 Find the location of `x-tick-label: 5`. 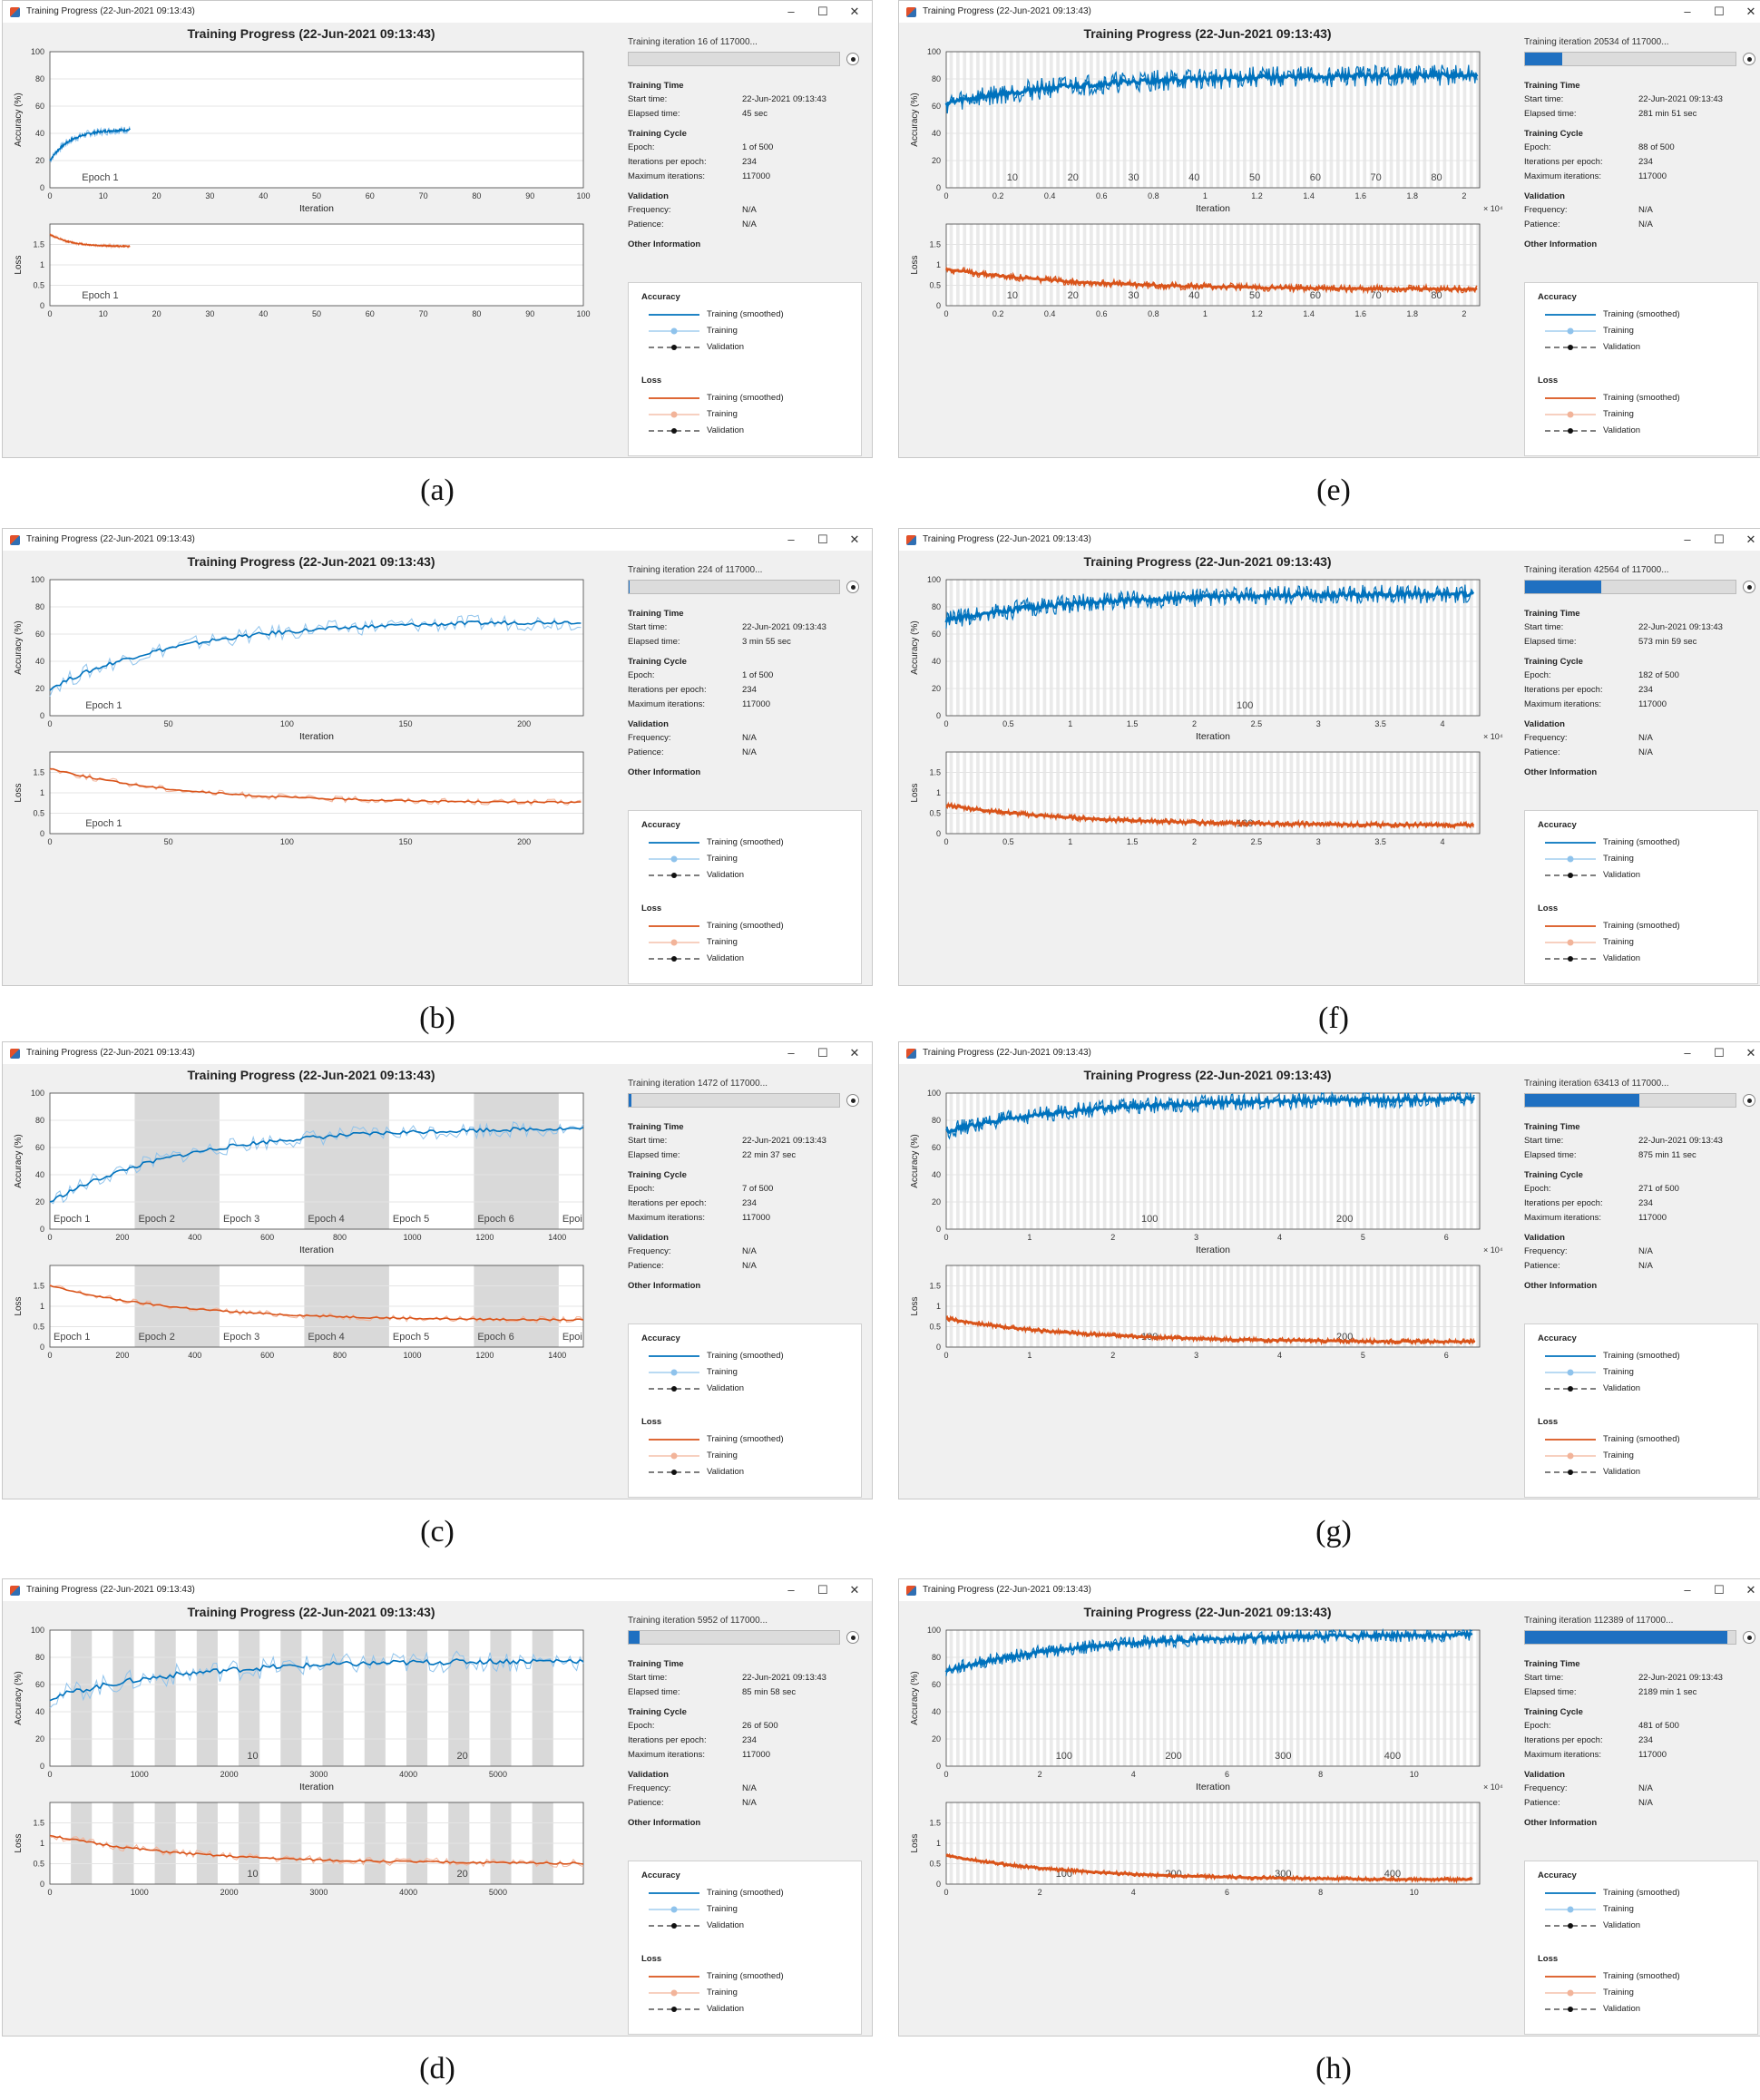

x-tick-label: 5 is located at coordinates (1363, 1355).